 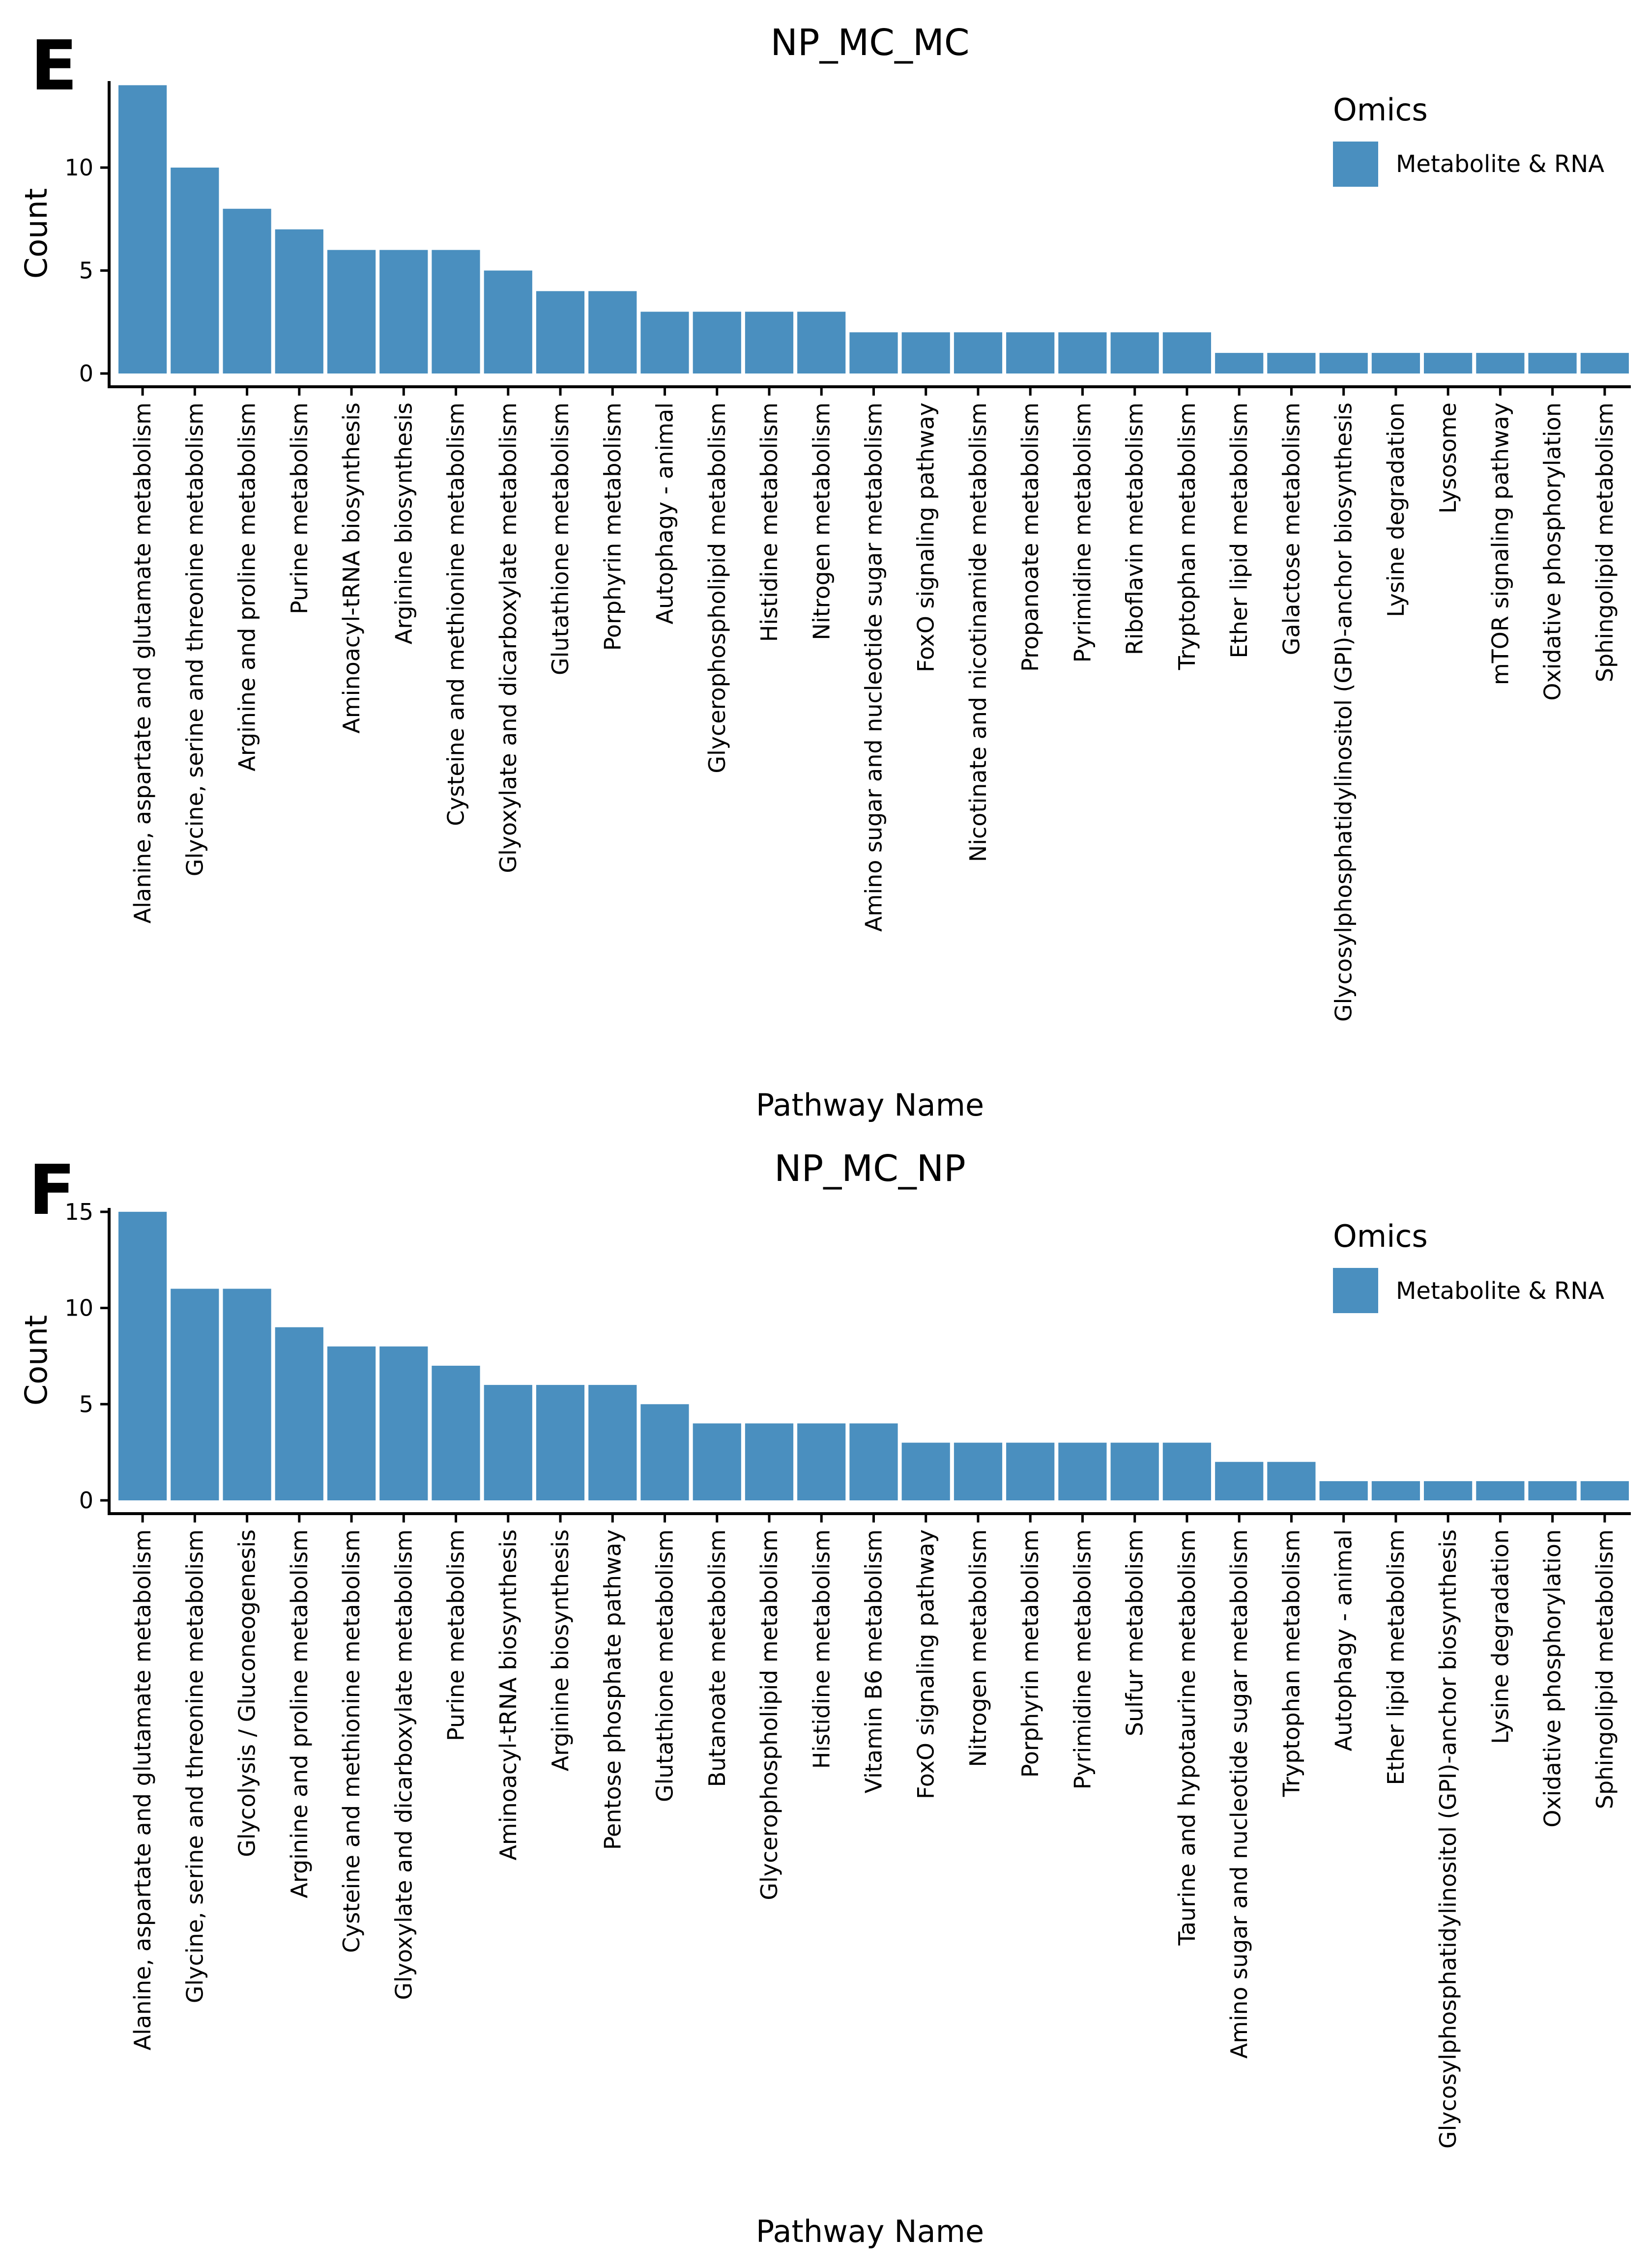 What do you see at coordinates (78, 1308) in the screenshot?
I see `y-tick-label: 10` at bounding box center [78, 1308].